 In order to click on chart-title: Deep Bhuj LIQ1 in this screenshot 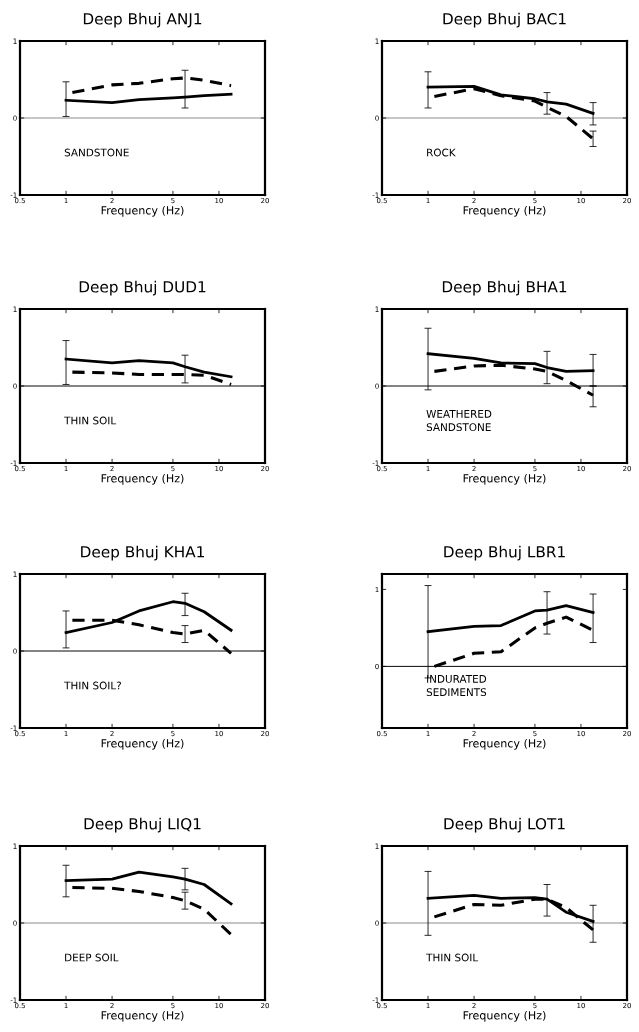, I will do `click(142, 825)`.